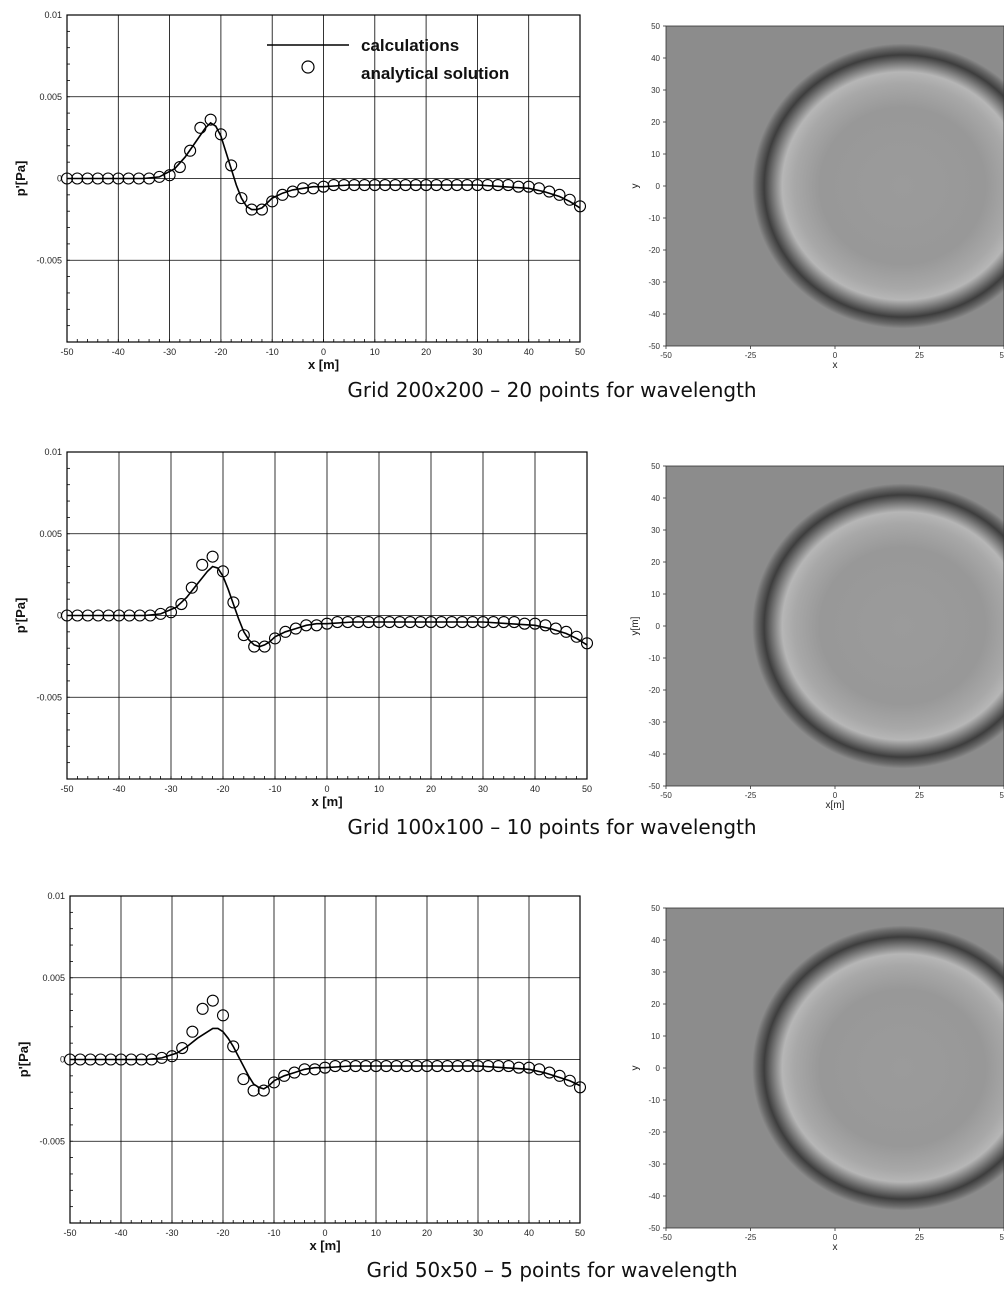  Describe the element at coordinates (817, 196) in the screenshot. I see `field-map-panel-1: -50 -25 0 25 50 50 40 30 20 10 0 -10 -20 -30 -40 -50 x y` at that location.